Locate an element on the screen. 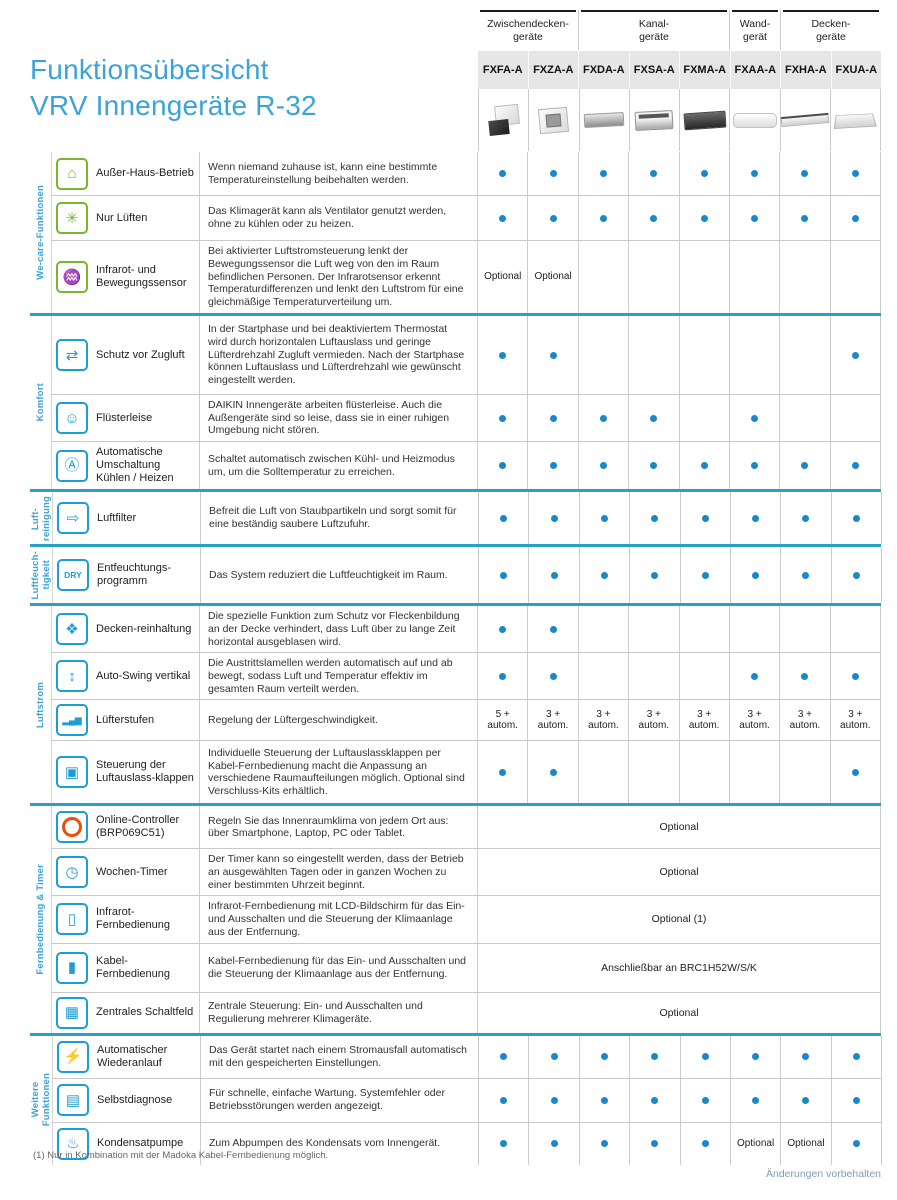 Image resolution: width=897 pixels, height=1200 pixels. page-title: Funktionsübersicht VRV Innengeräte R-32 is located at coordinates (173, 88).